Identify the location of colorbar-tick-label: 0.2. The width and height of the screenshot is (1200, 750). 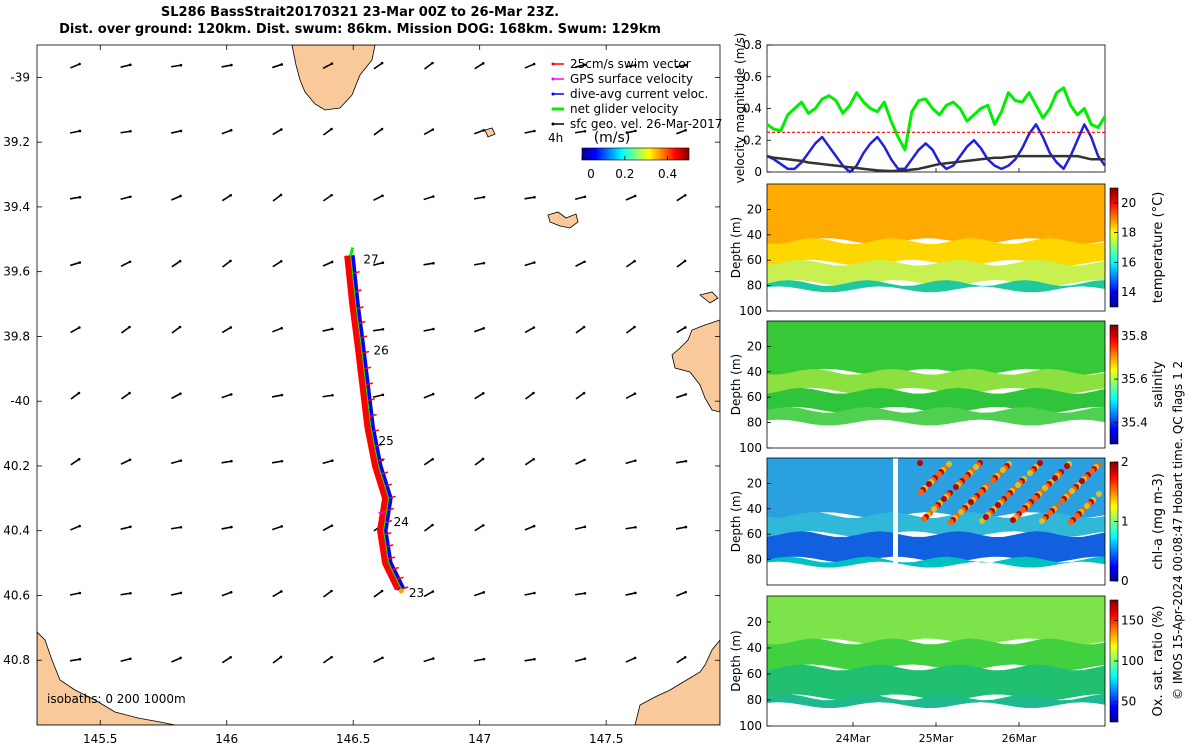
(624, 174).